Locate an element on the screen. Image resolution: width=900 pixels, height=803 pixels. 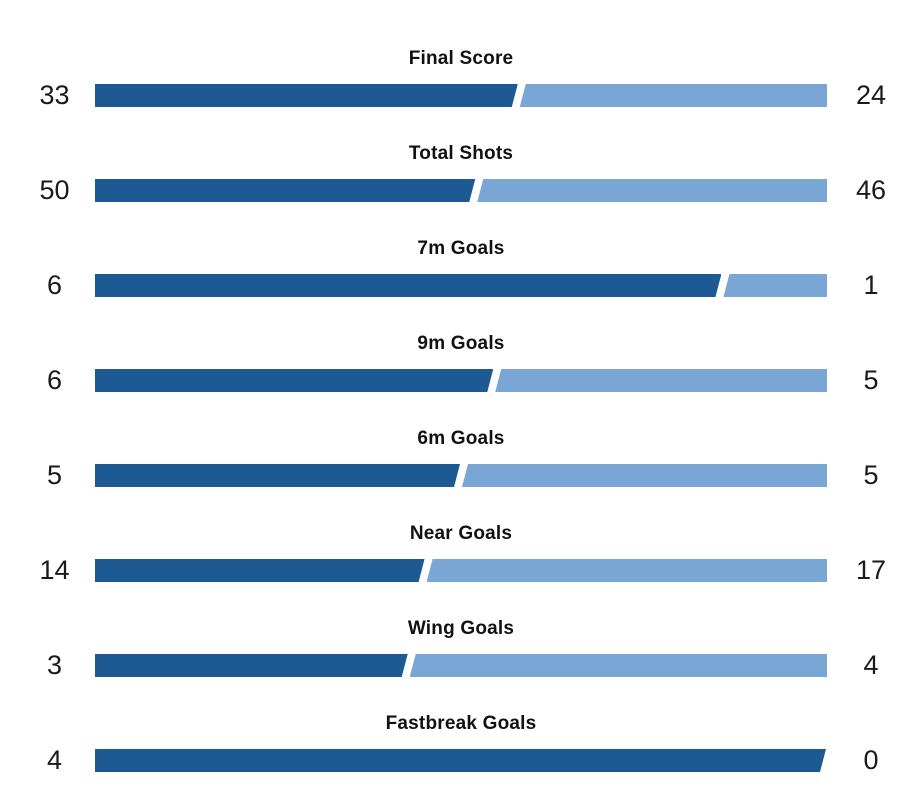
home-value: 5 is located at coordinates (54, 475).